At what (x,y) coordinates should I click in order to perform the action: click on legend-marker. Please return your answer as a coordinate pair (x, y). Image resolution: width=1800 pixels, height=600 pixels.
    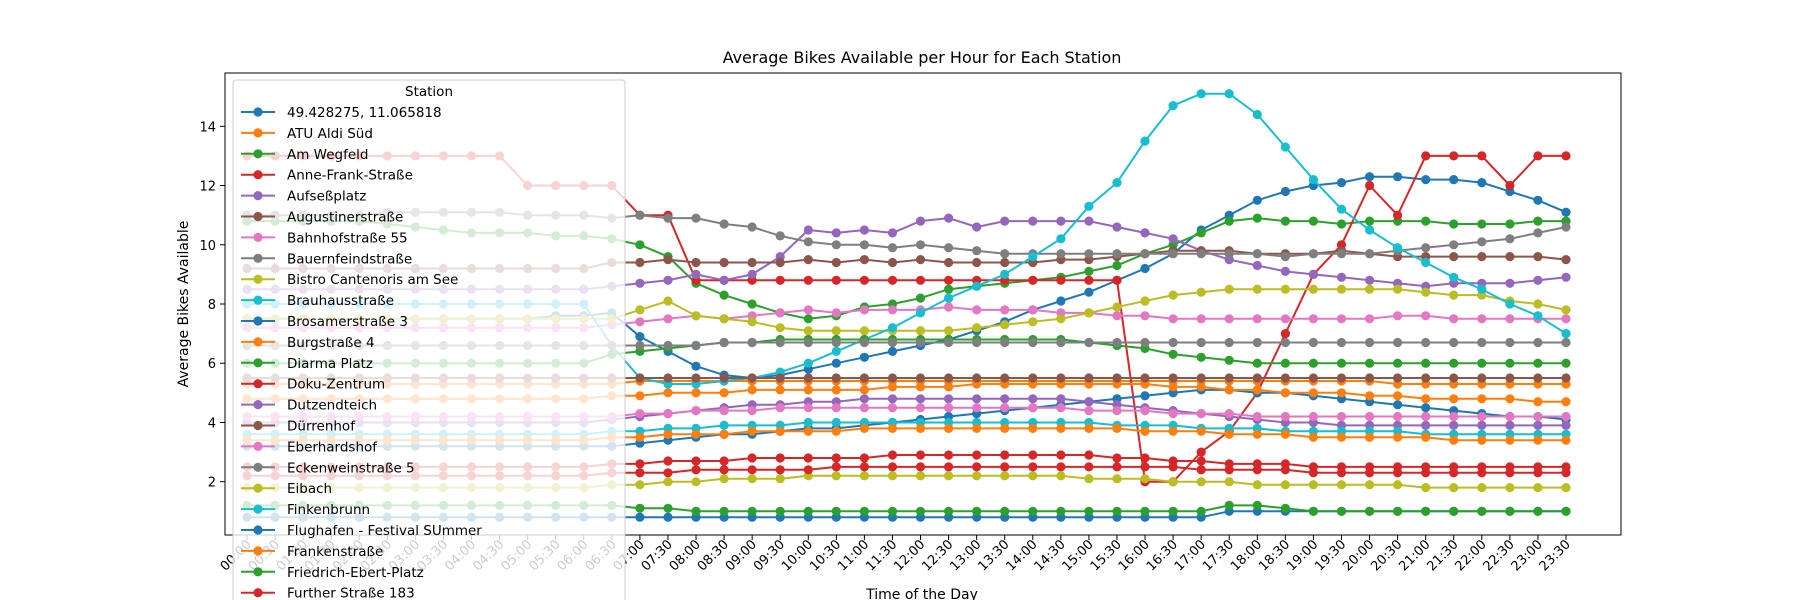
    Looking at the image, I should click on (258, 300).